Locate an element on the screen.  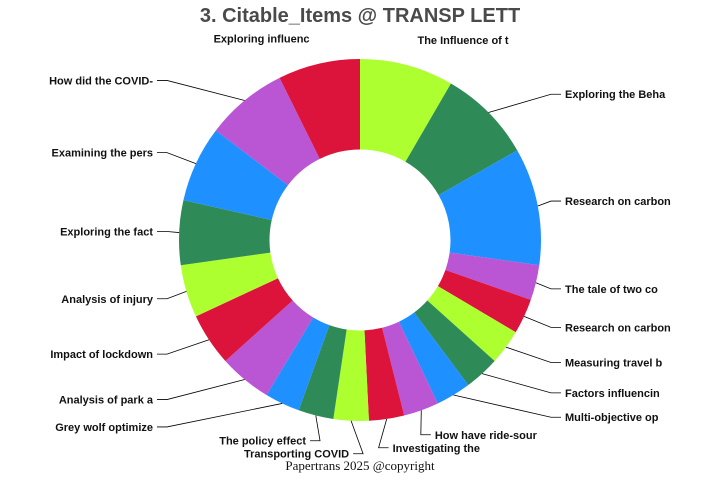
donut-slice-6-measuring-travel-b is located at coordinates (471, 323).